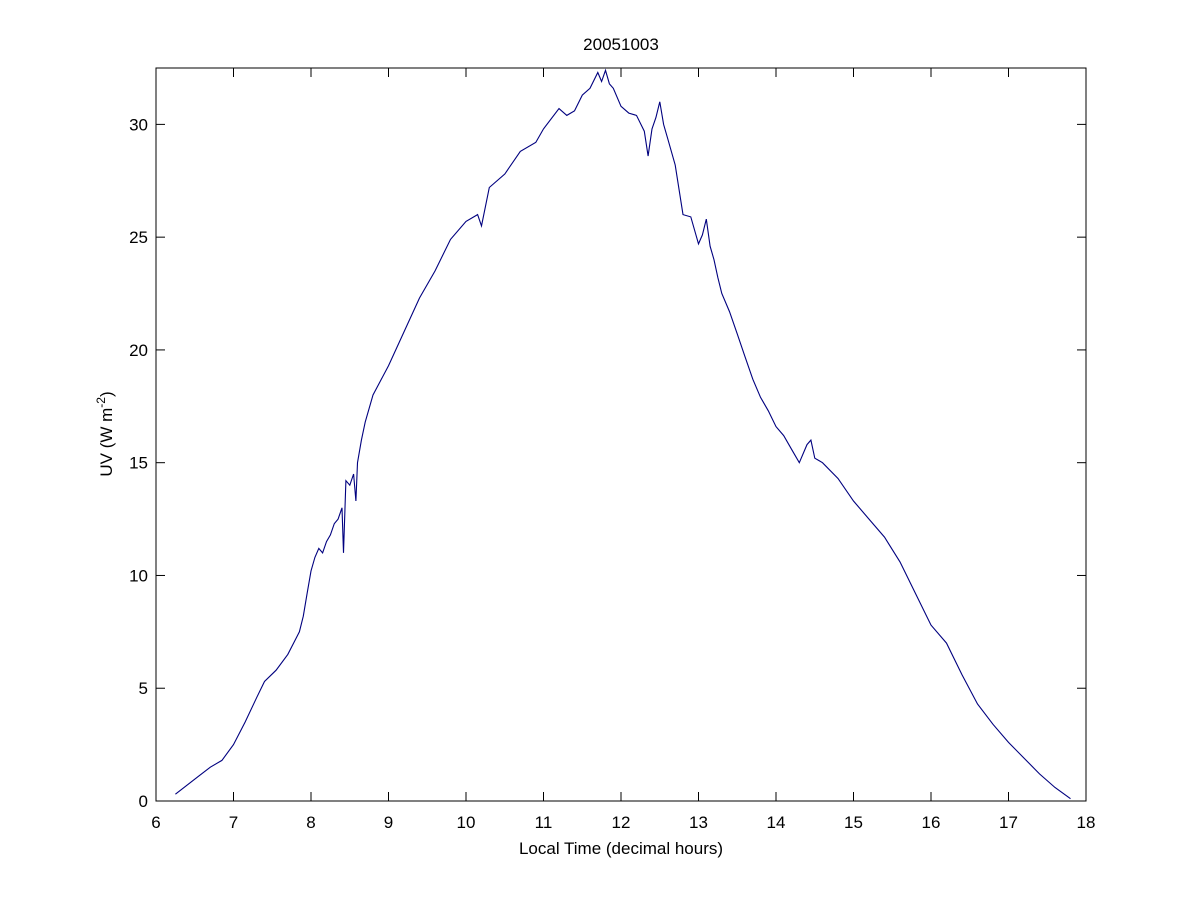 The height and width of the screenshot is (900, 1200). Describe the element at coordinates (621, 848) in the screenshot. I see `x-axis-label: Local Time (decimal hours)` at that location.